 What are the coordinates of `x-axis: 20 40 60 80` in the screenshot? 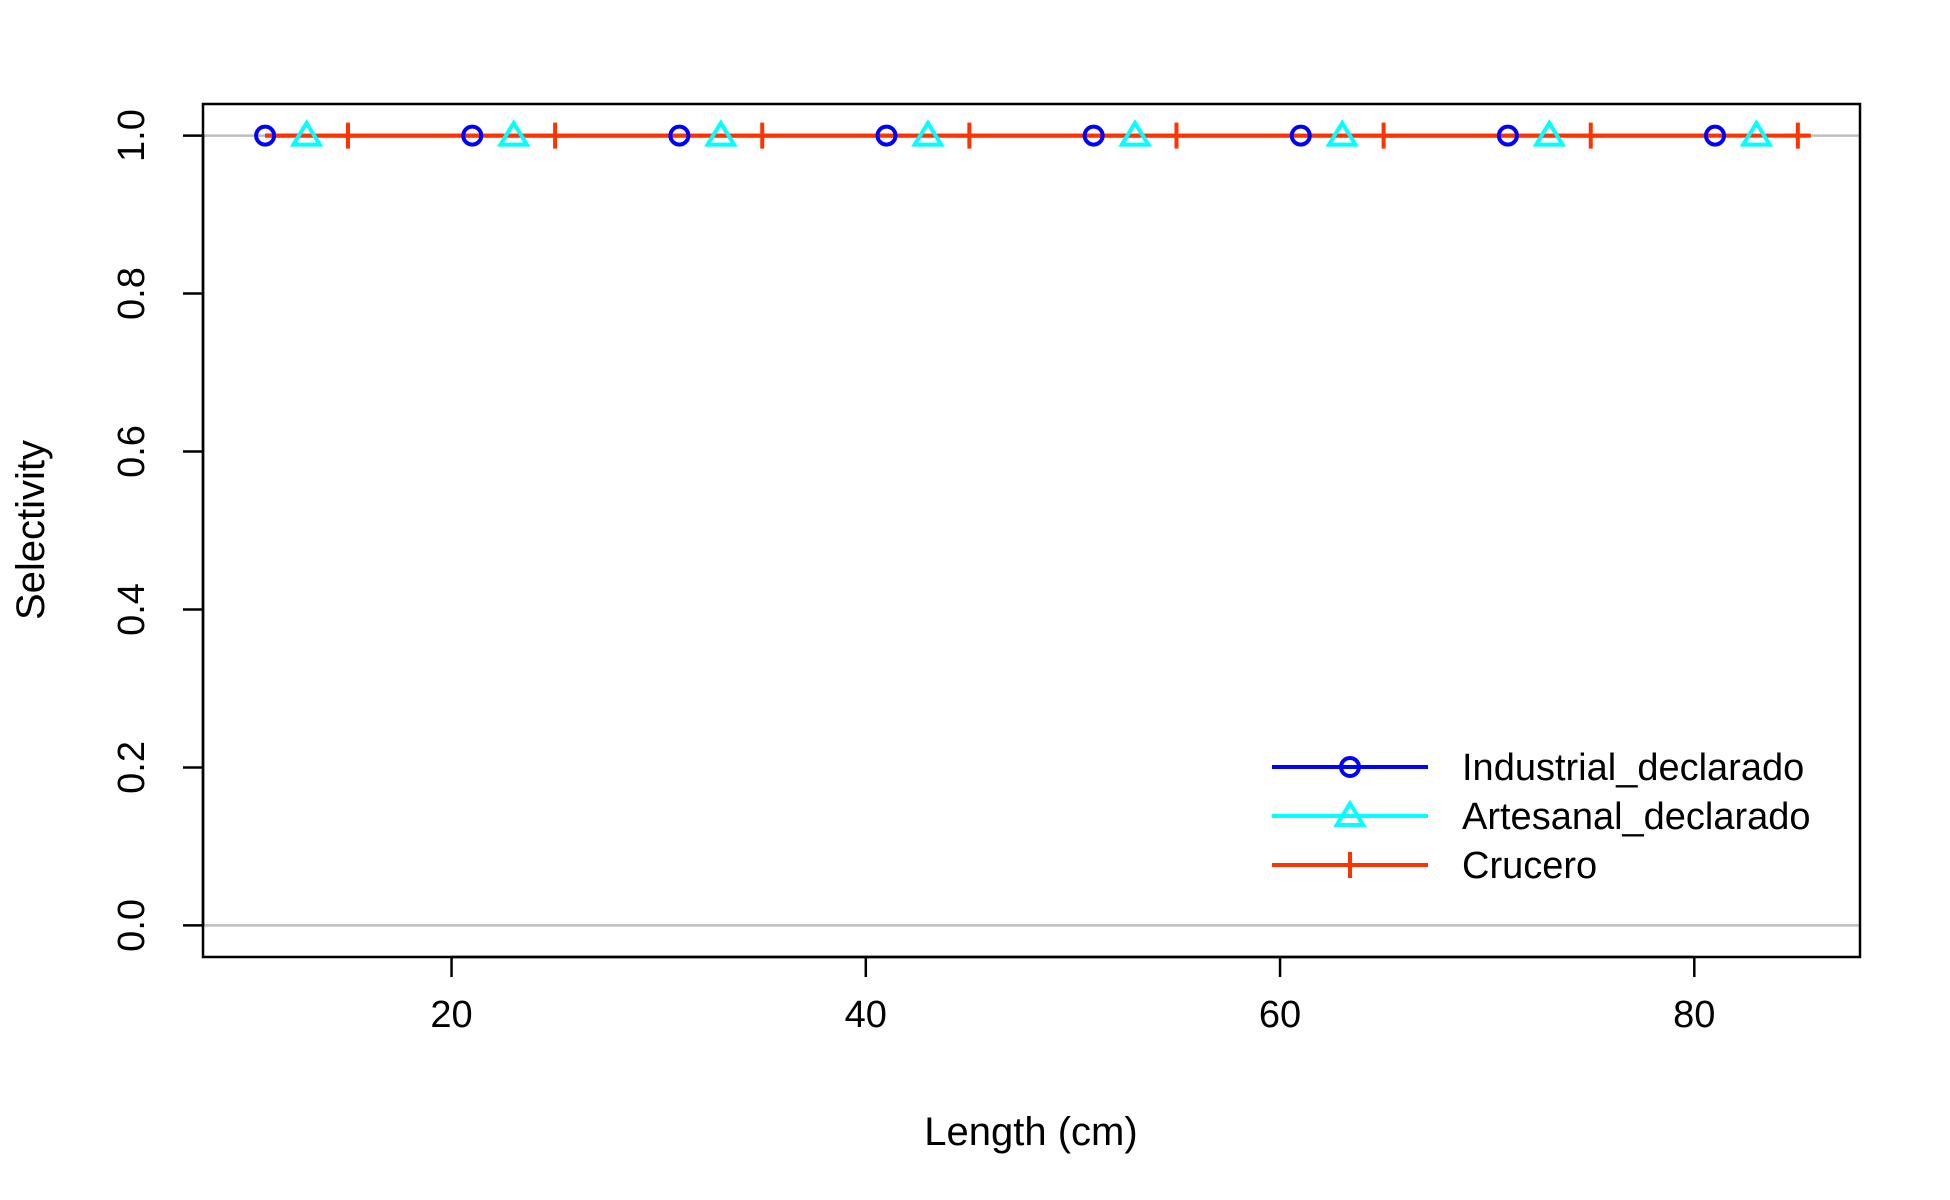 It's located at (1072, 995).